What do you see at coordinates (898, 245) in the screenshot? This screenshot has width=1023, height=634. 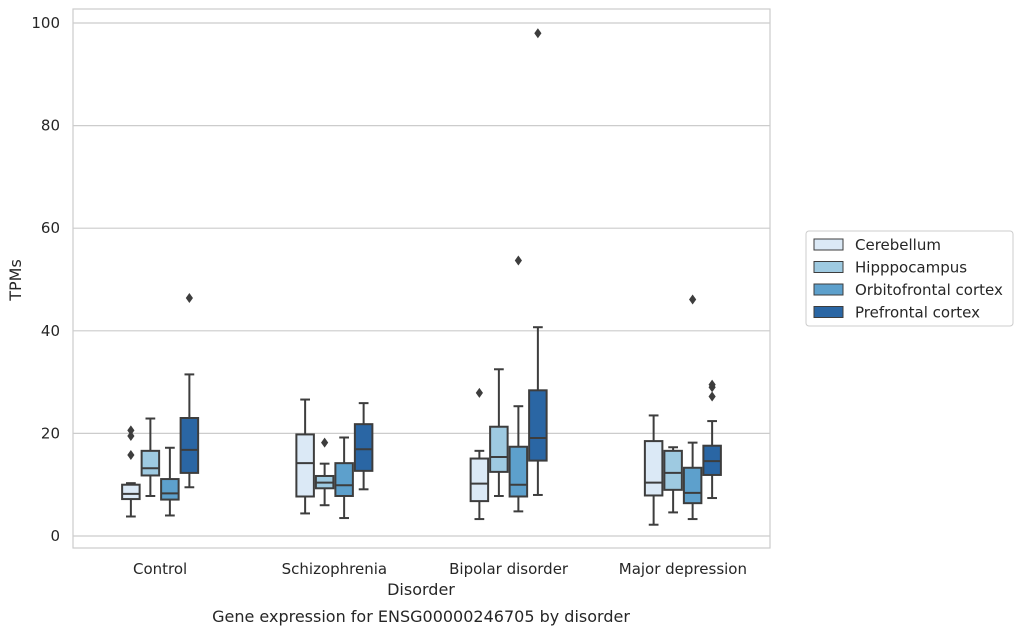 I see `legend-label: Cerebellum` at bounding box center [898, 245].